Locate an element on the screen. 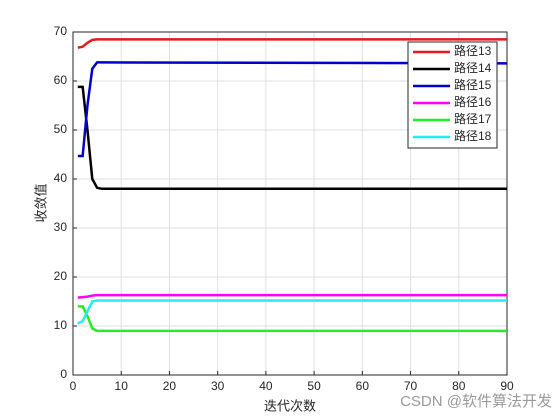 The width and height of the screenshot is (560, 420). y-tick-label: 70 is located at coordinates (61, 31).